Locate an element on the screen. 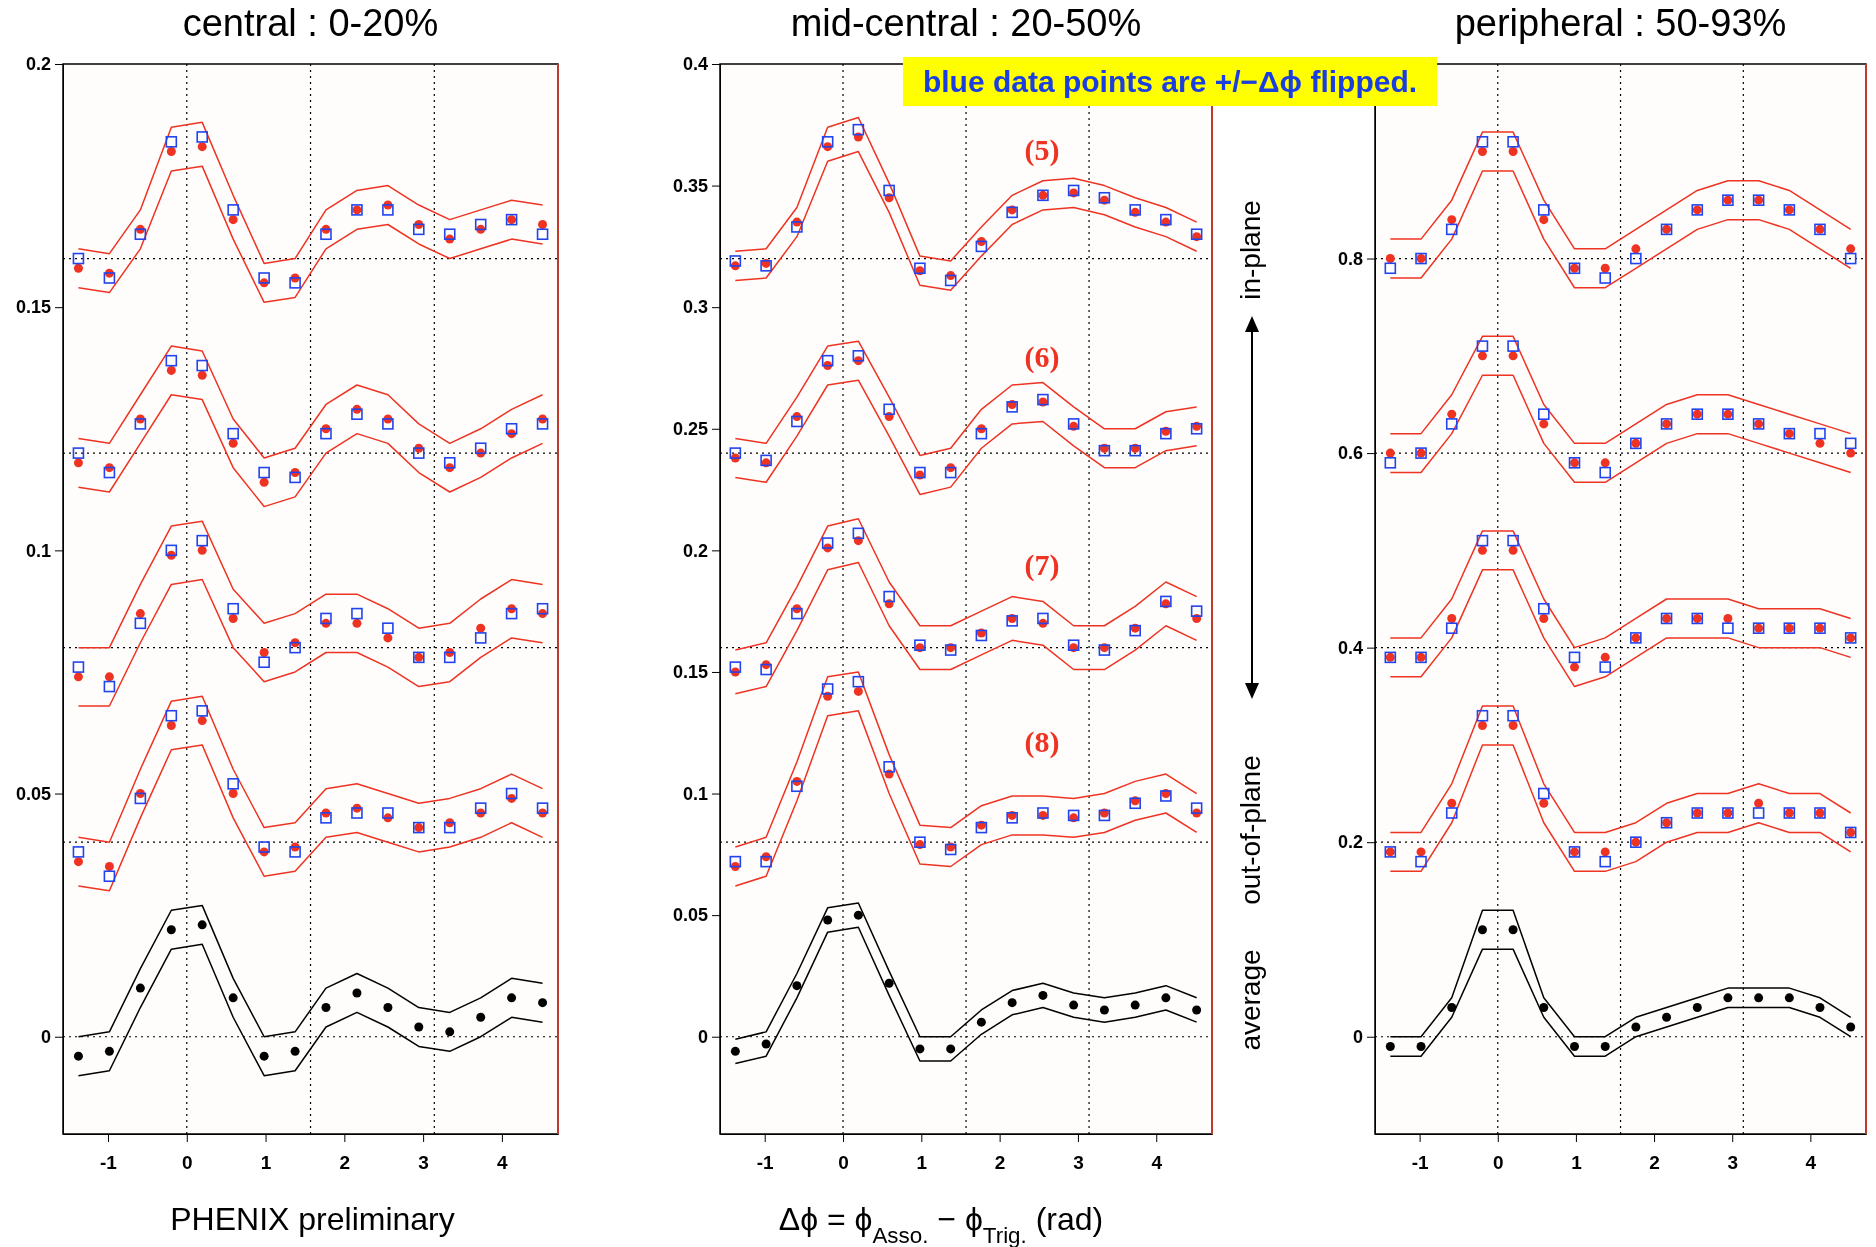 Image resolution: width=1876 pixels, height=1247 pixels. chart-title: central : 0-20% is located at coordinates (310, 23).